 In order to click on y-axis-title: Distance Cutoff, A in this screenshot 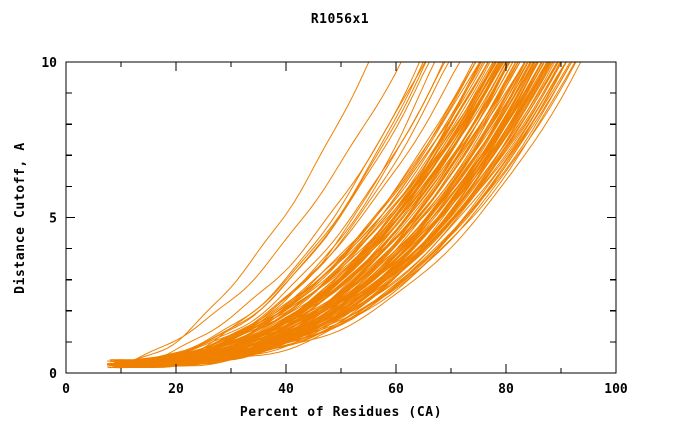, I will do `click(20, 218)`.